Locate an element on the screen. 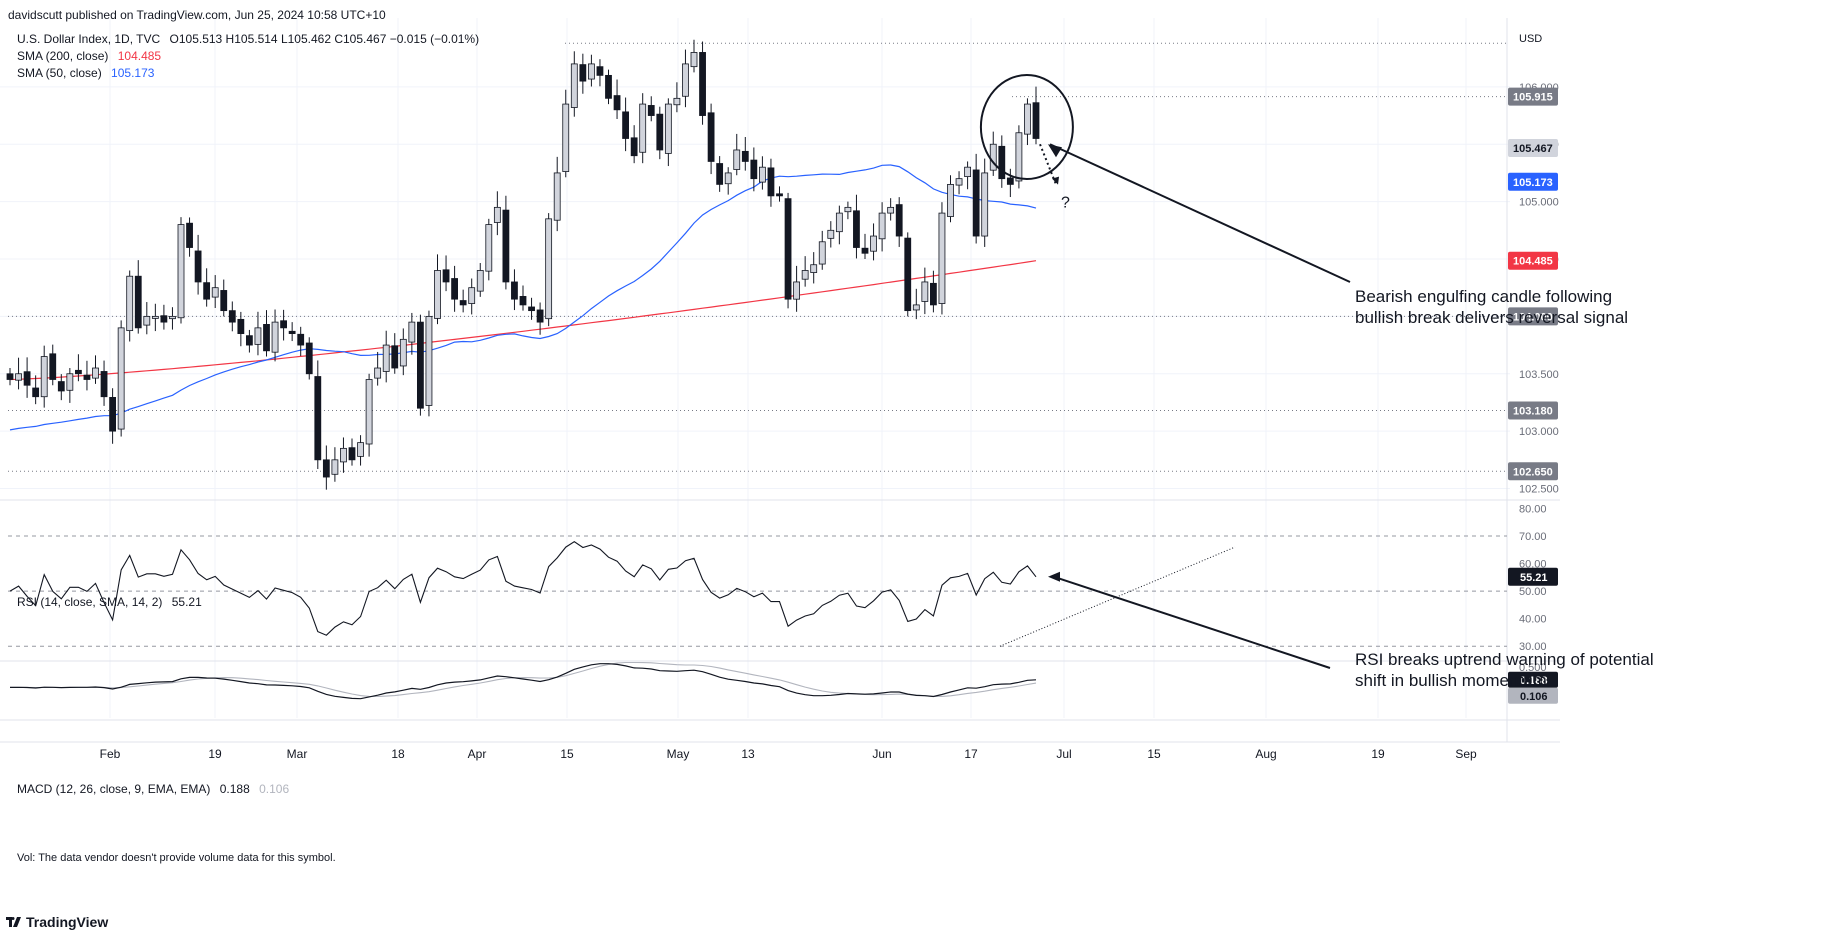  candle-pointer-line is located at coordinates (1200, 213).